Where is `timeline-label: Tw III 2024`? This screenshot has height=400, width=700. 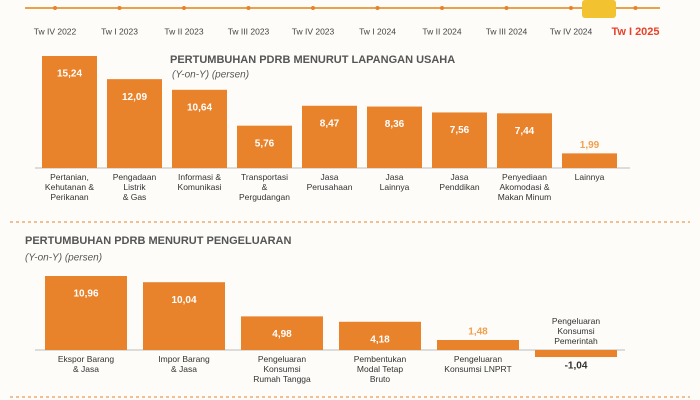 timeline-label: Tw III 2024 is located at coordinates (507, 31).